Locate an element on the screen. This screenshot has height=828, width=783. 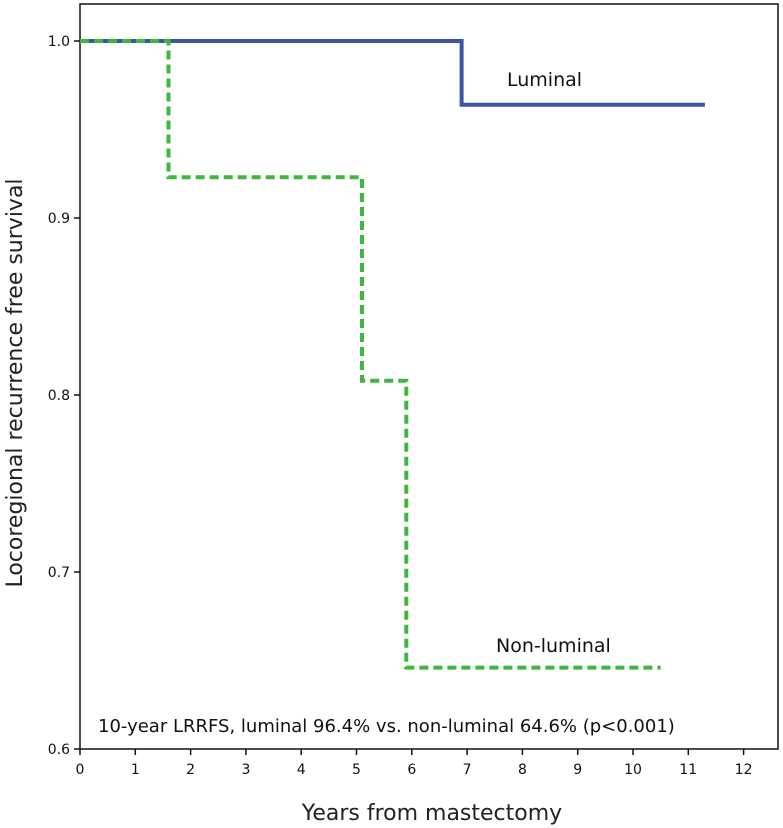
y-axis-ticks: 0.6 0.7 0.8 0.9 1.0 is located at coordinates (64, 396).